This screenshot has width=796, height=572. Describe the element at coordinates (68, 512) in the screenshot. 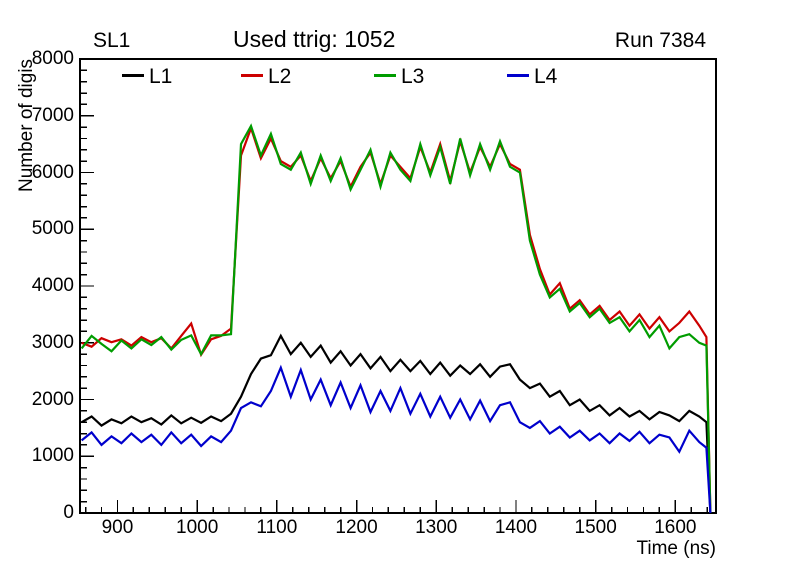

I see `y-tick-label: 0` at that location.